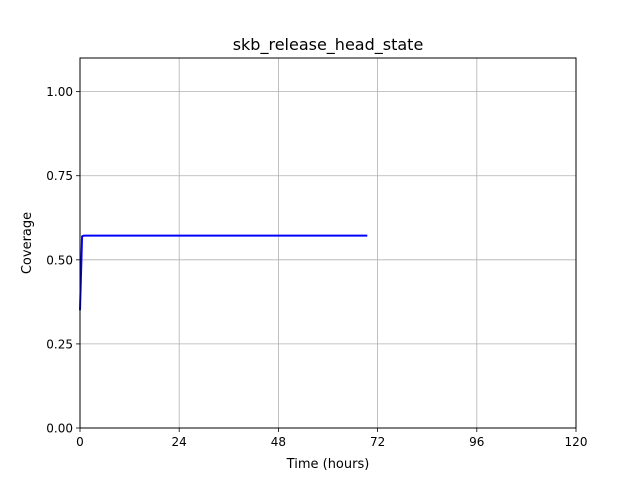 Image resolution: width=640 pixels, height=480 pixels. What do you see at coordinates (179, 442) in the screenshot?
I see `x-tick-label: 24` at bounding box center [179, 442].